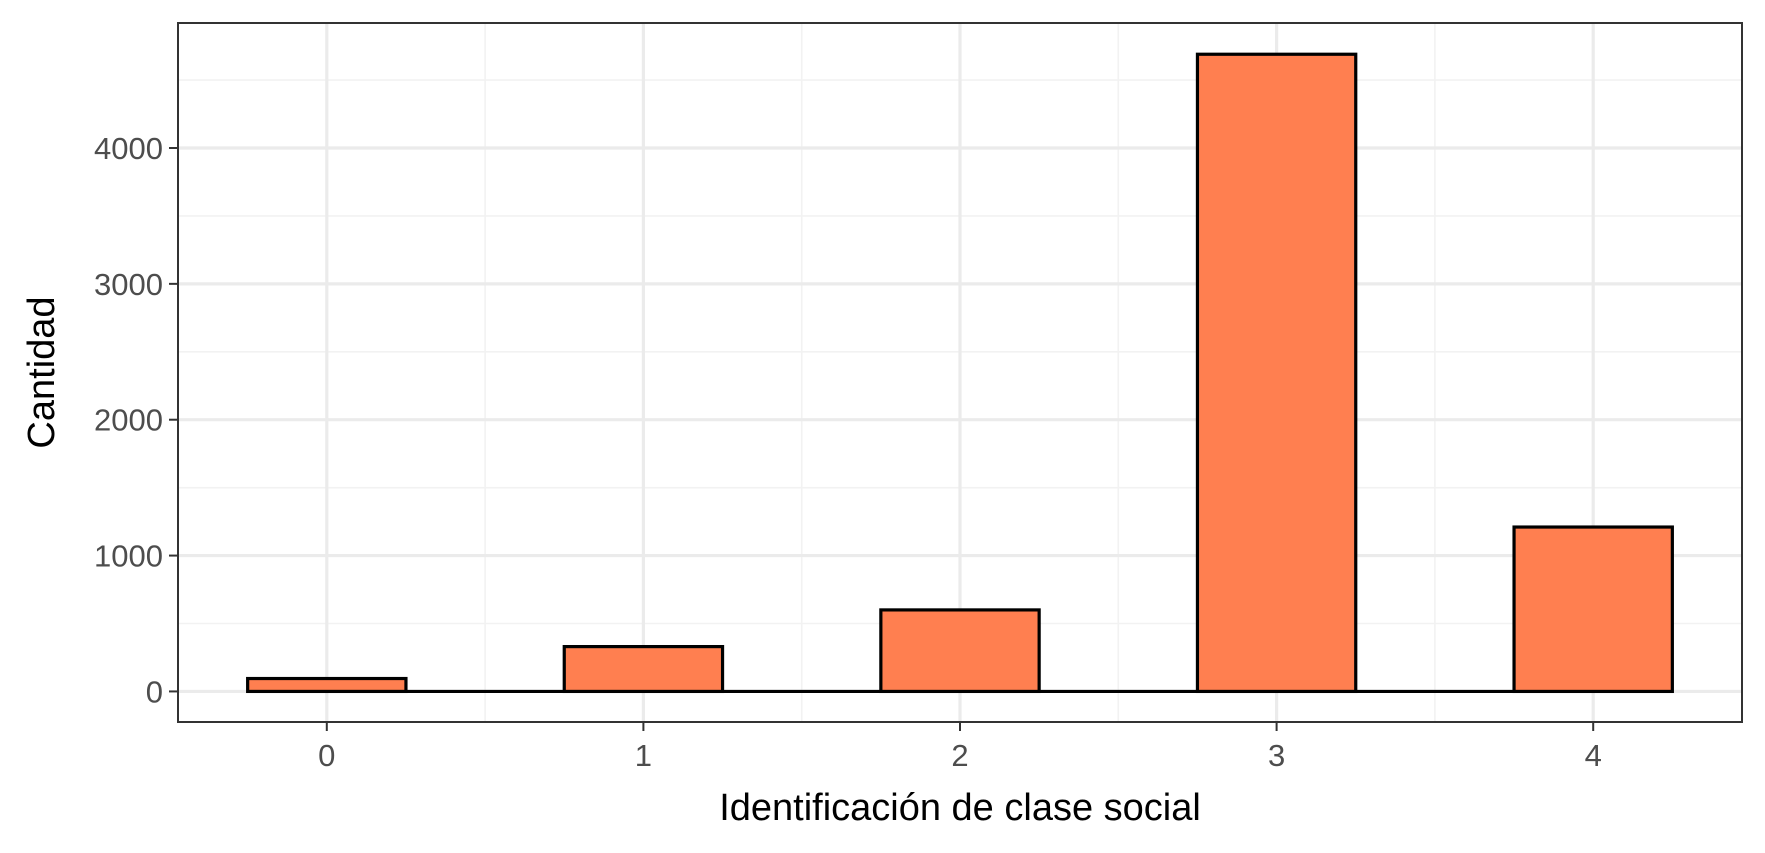 Image resolution: width=1765 pixels, height=853 pixels. I want to click on y-tick-label: 2000, so click(128, 420).